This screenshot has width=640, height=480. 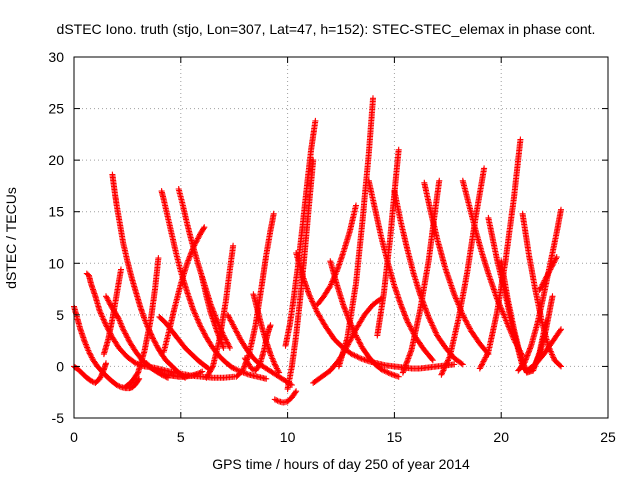 What do you see at coordinates (501, 437) in the screenshot?
I see `x-tick-label: 20` at bounding box center [501, 437].